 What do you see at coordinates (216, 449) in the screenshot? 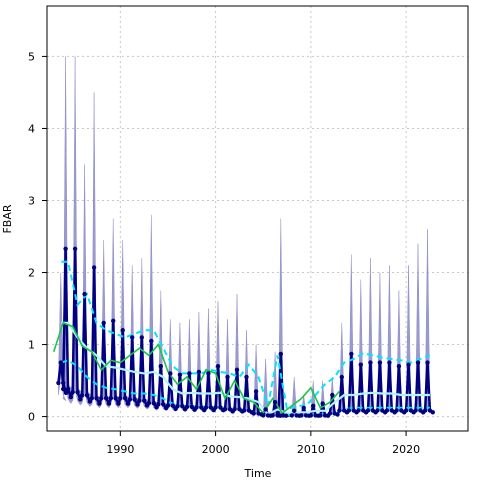
I see `x-tick-label: 2000` at bounding box center [216, 449].